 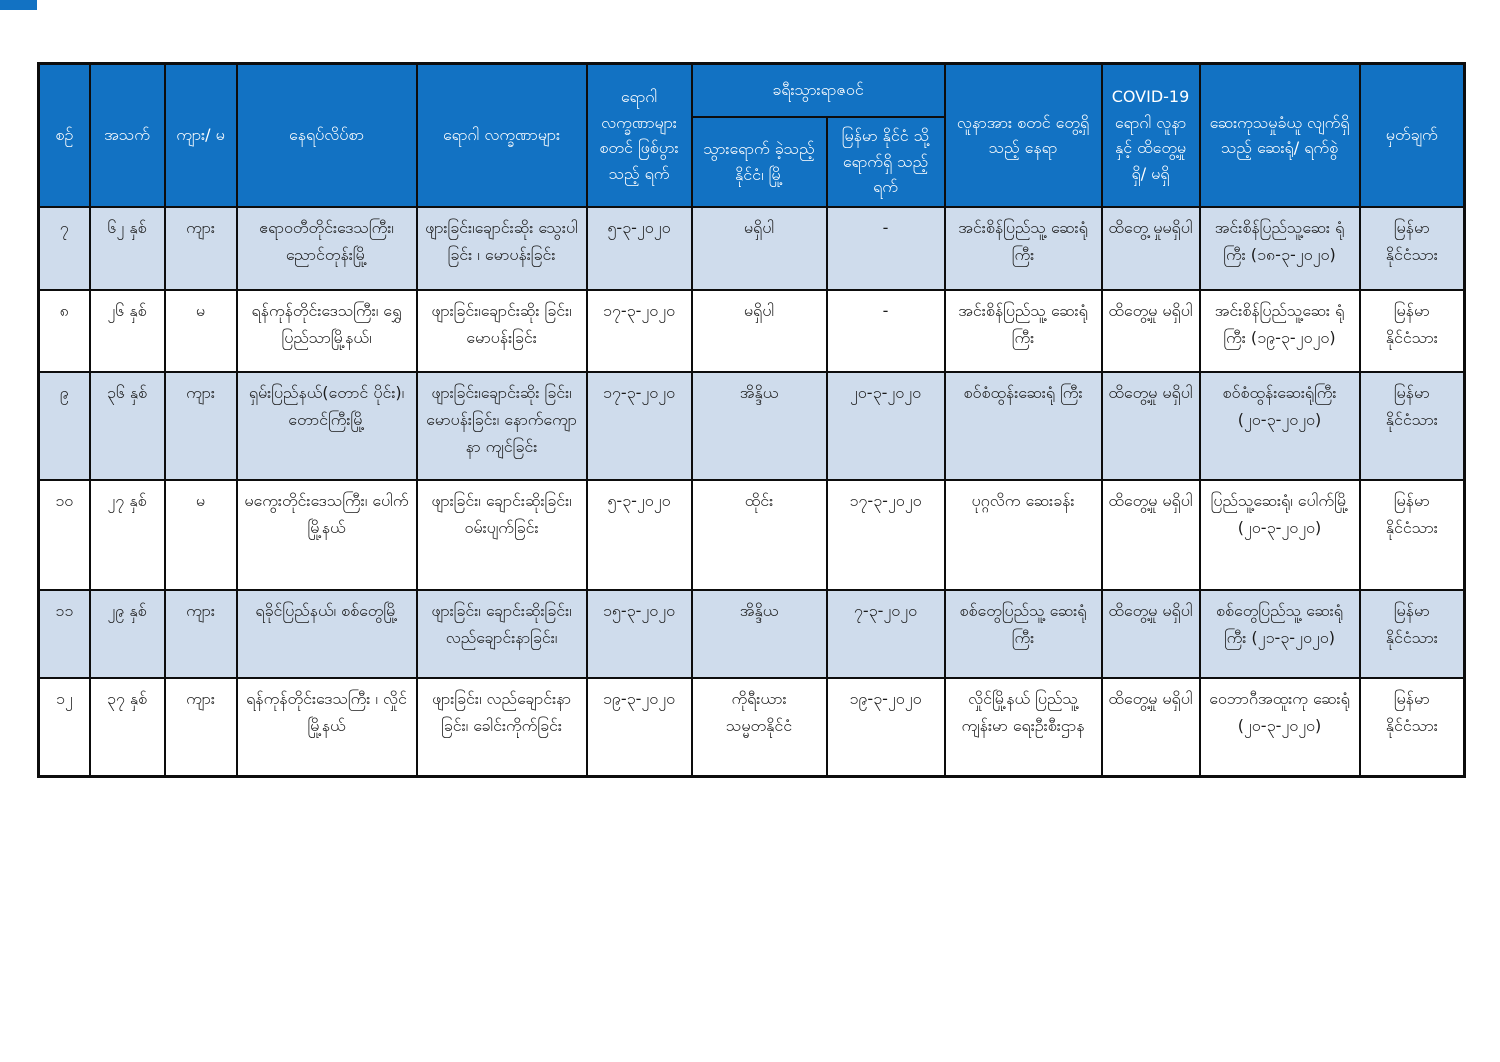 I want to click on cell-age: ၂၆ နှစ်, so click(x=127, y=330).